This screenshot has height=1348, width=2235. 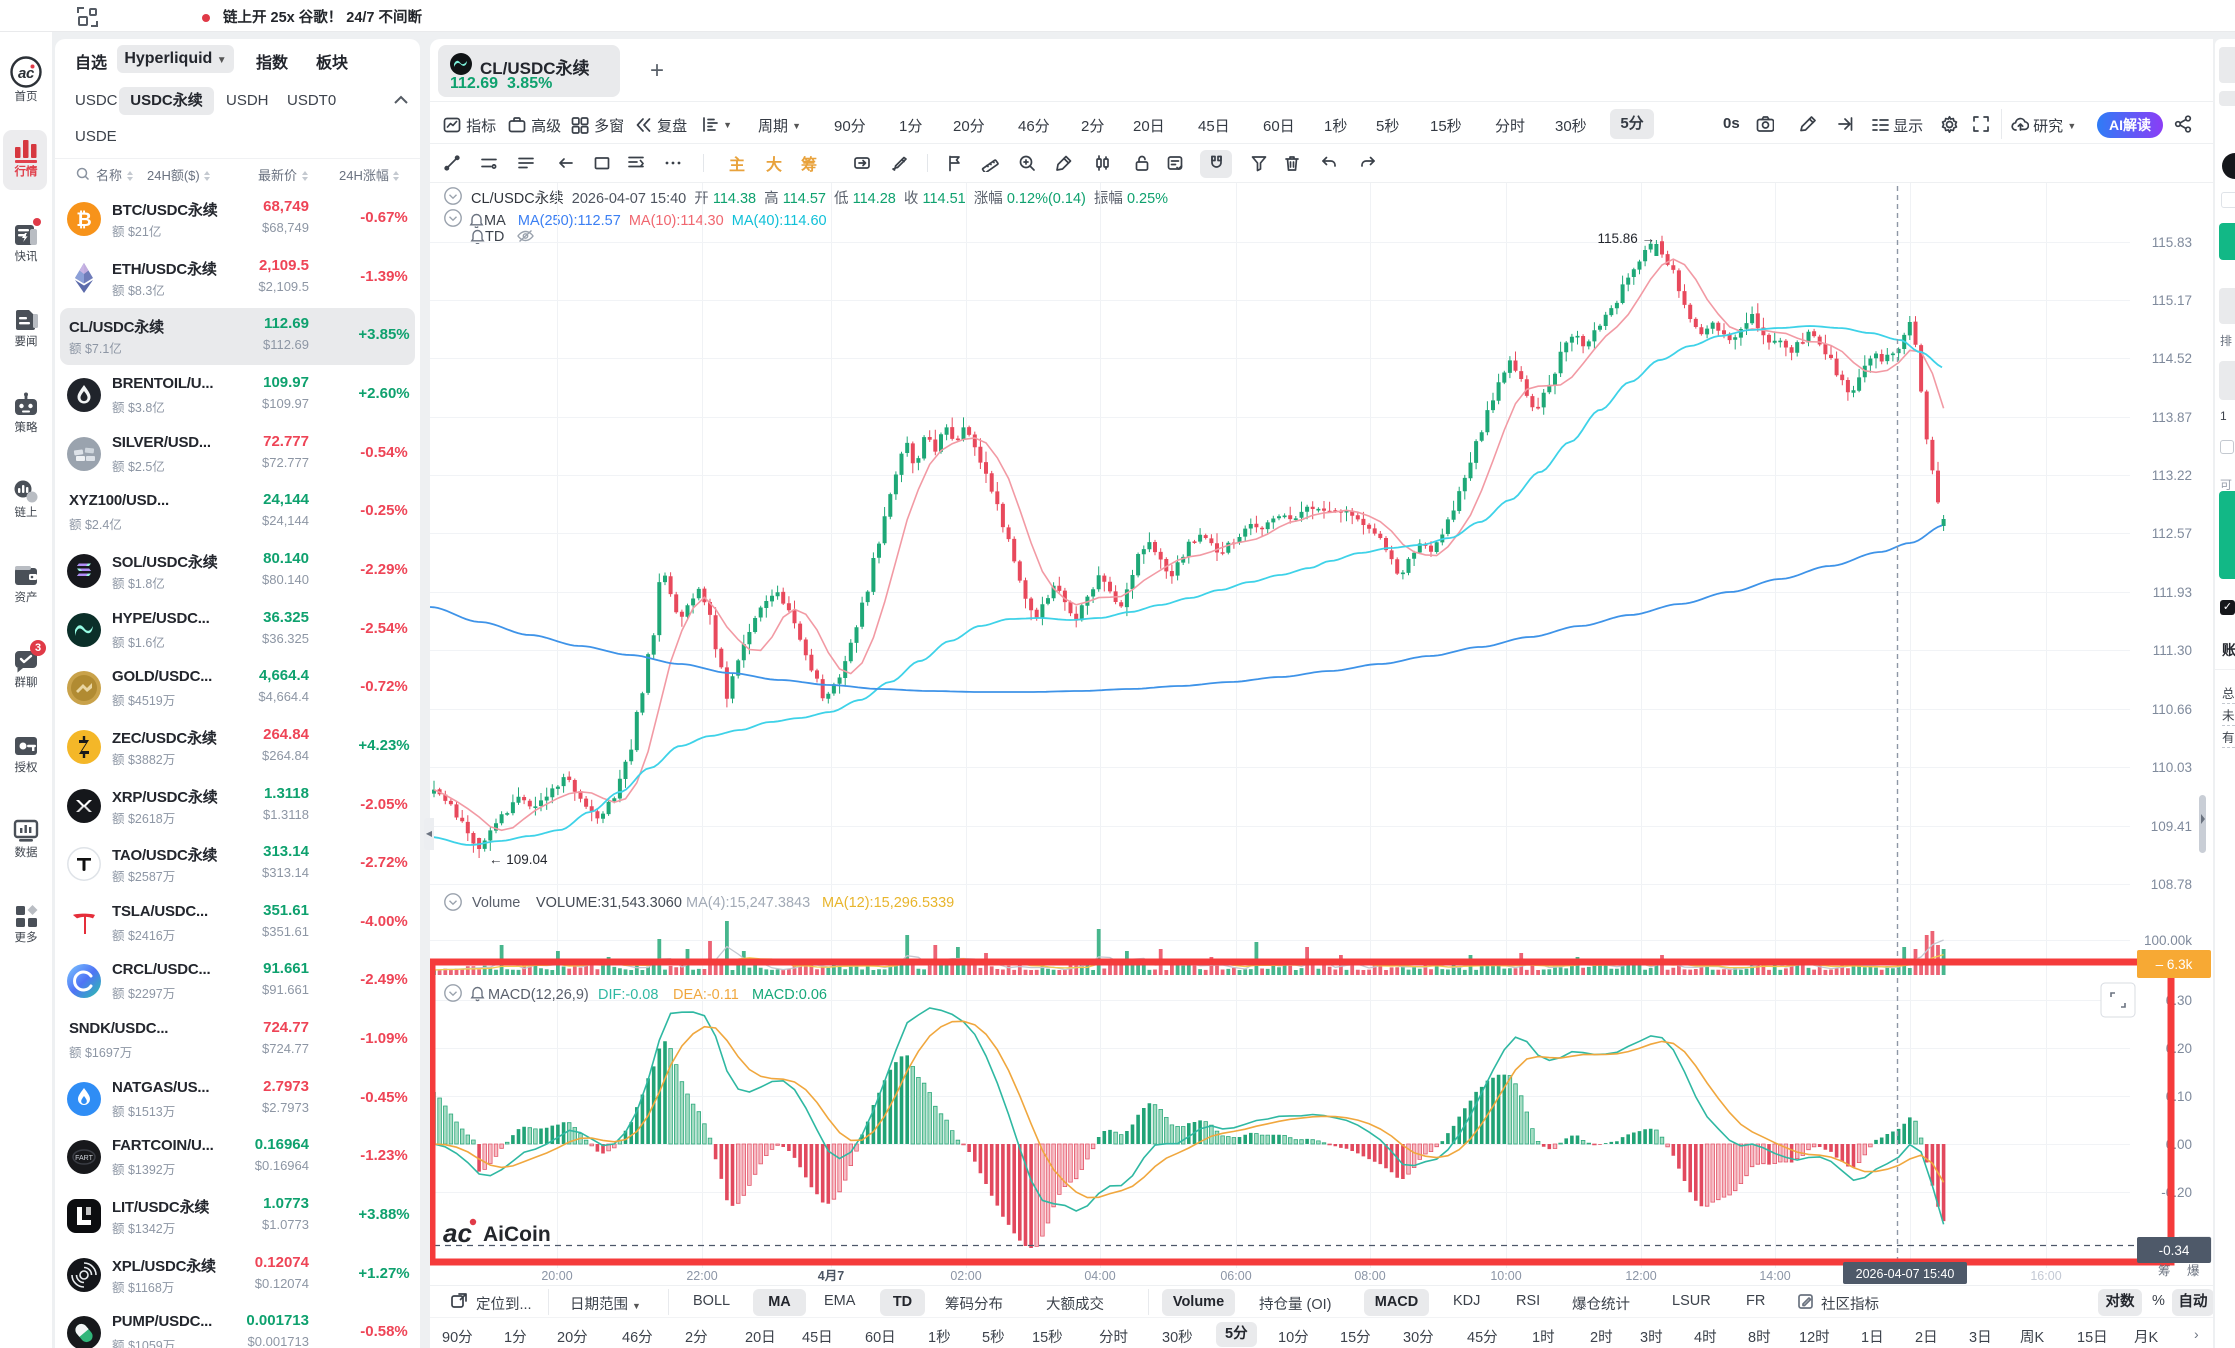 What do you see at coordinates (706, 995) in the screenshot?
I see `svg-text: DEA:-0.11` at bounding box center [706, 995].